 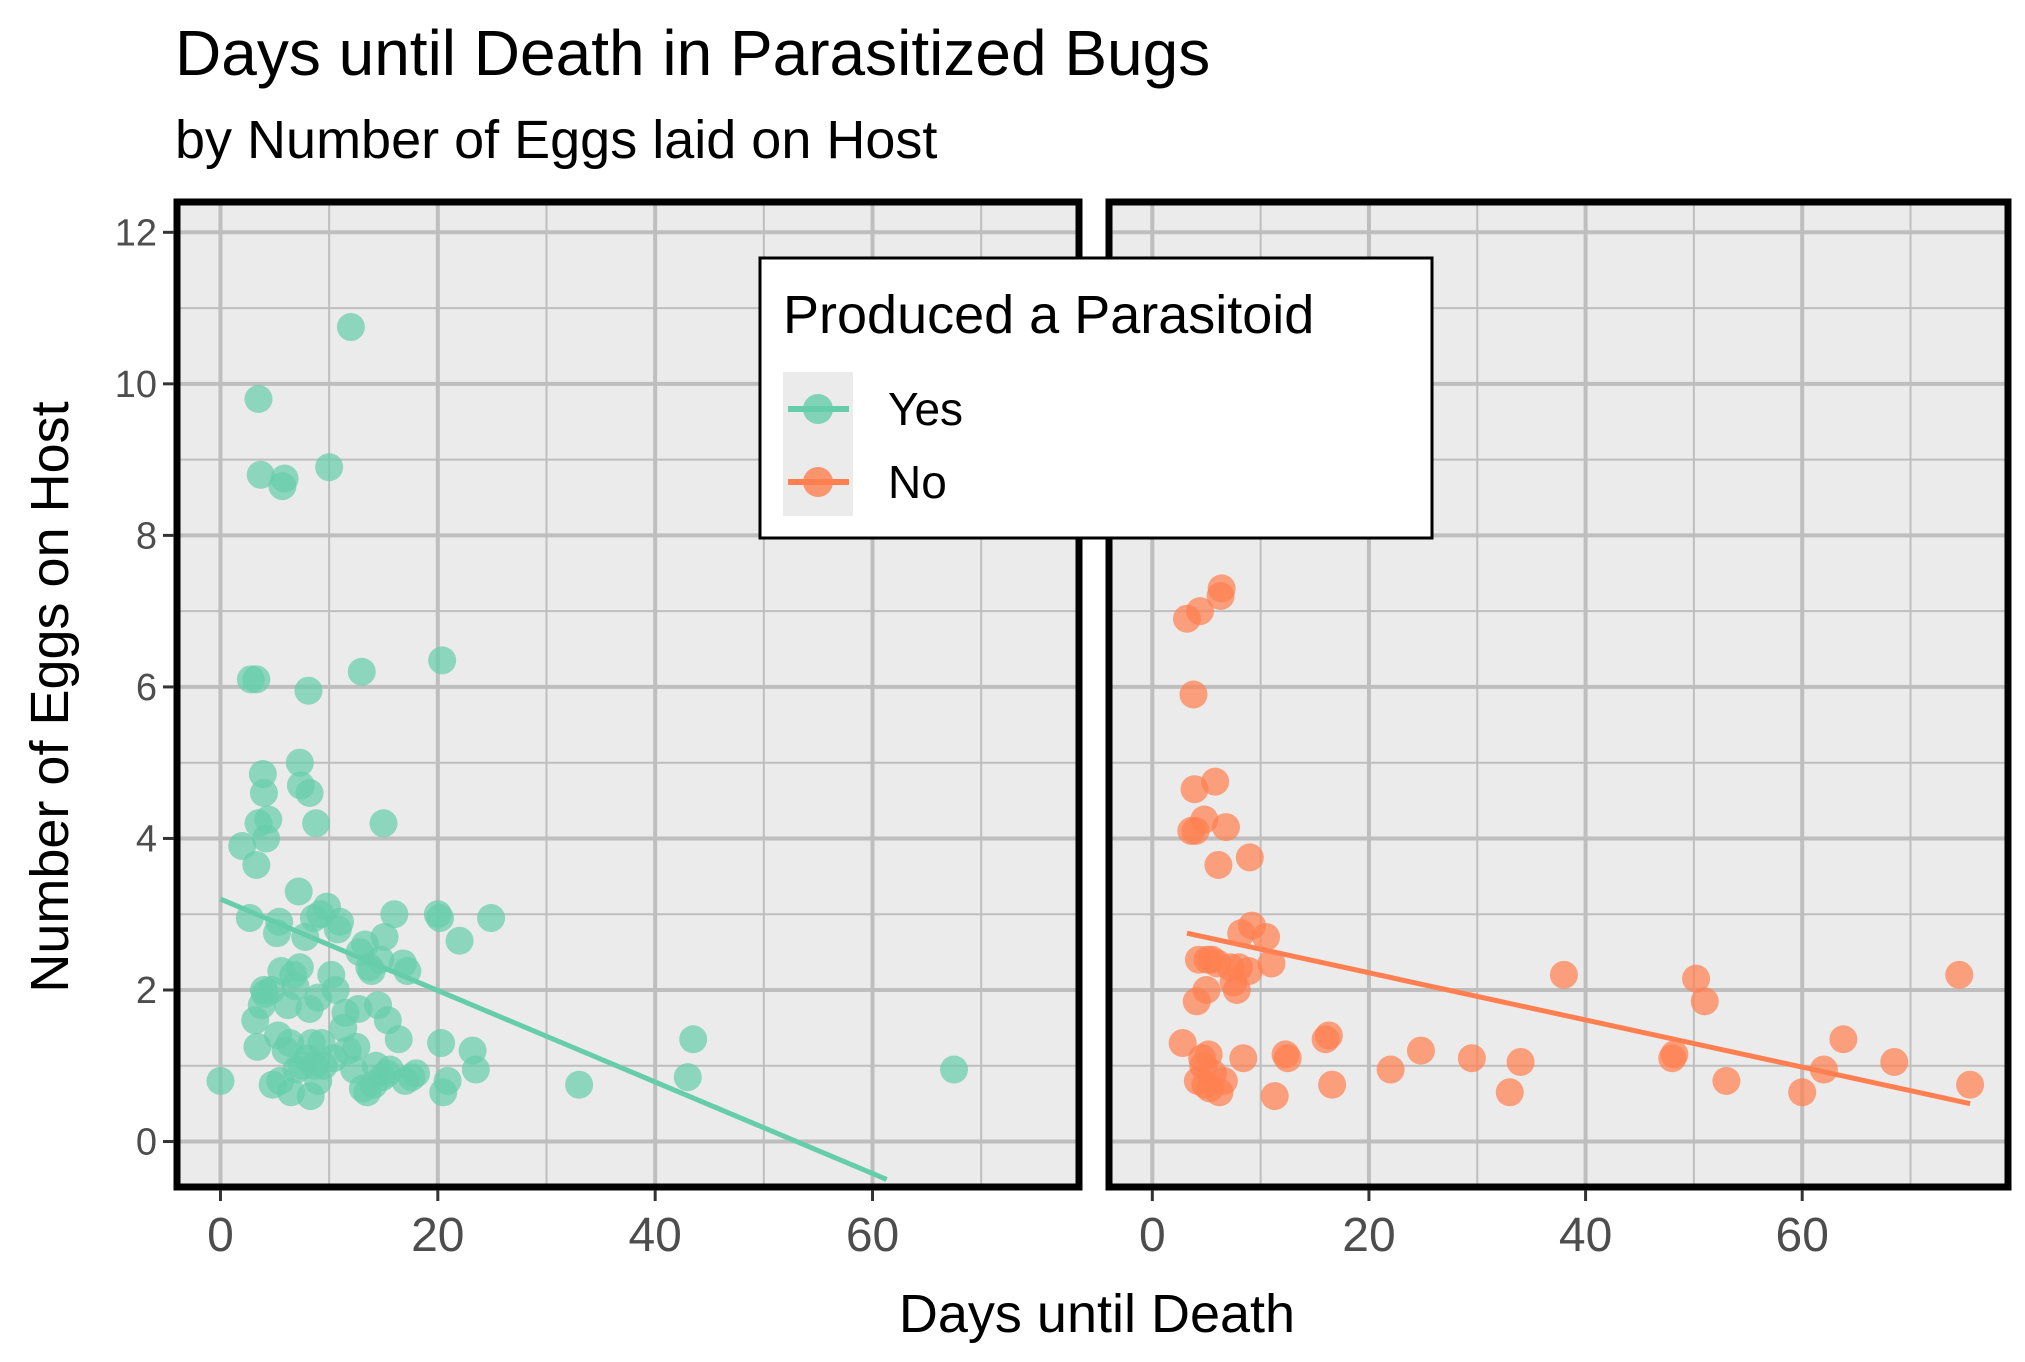 What do you see at coordinates (692, 53) in the screenshot?
I see `chart-title: Days until Death in Parasitized Bugs` at bounding box center [692, 53].